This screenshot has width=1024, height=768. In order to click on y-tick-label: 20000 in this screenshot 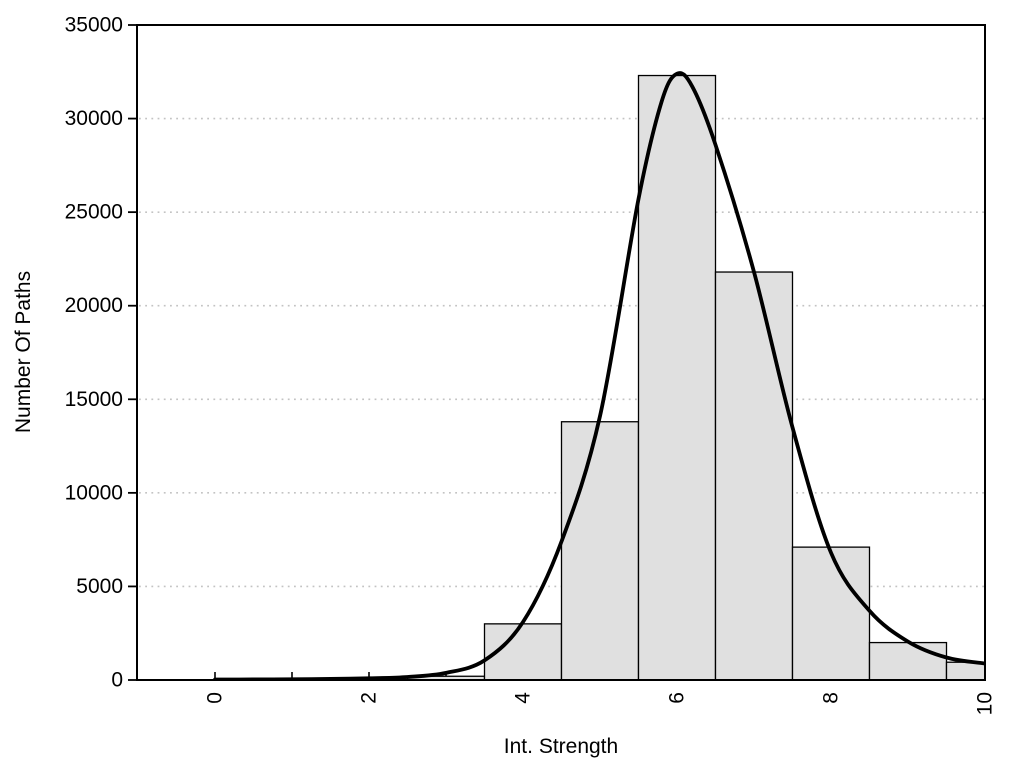, I will do `click(94, 305)`.